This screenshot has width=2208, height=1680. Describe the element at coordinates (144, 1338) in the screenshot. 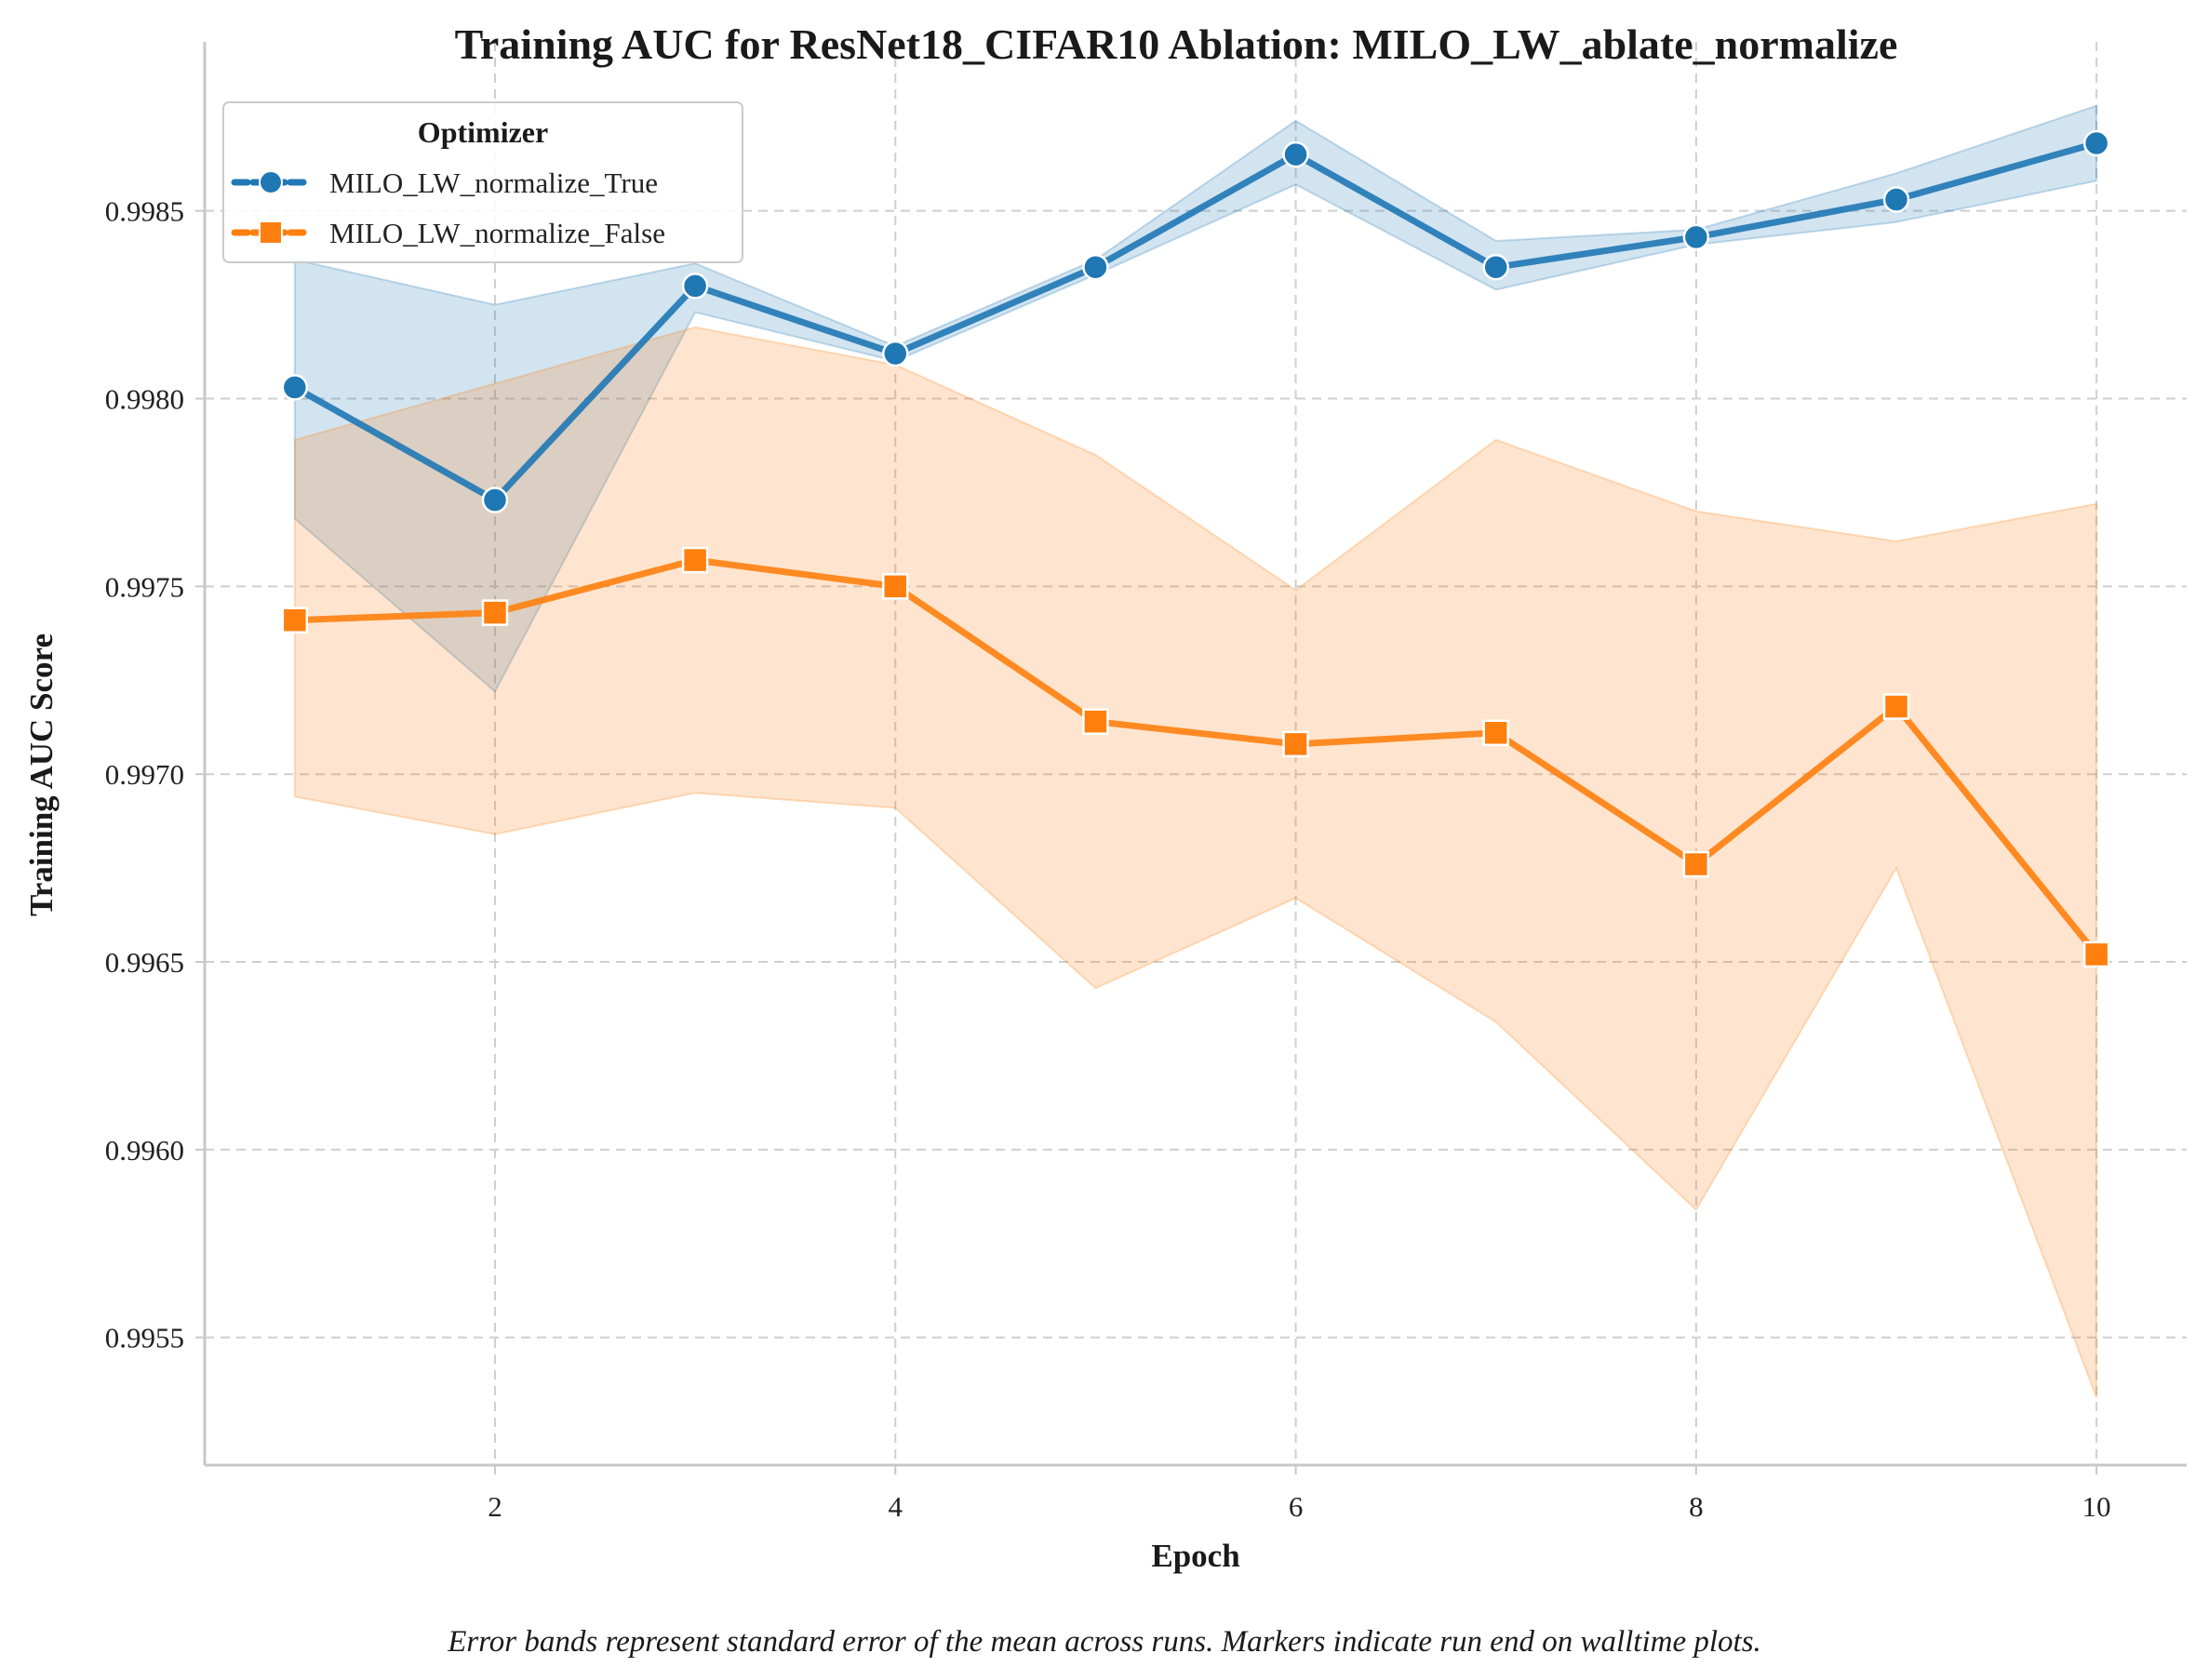

I see `y-tick-label: 0.9955` at that location.